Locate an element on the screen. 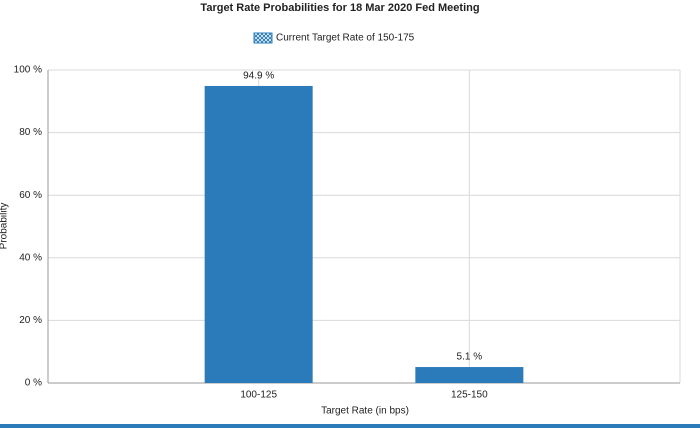  y-axis-label: Probability is located at coordinates (5, 226).